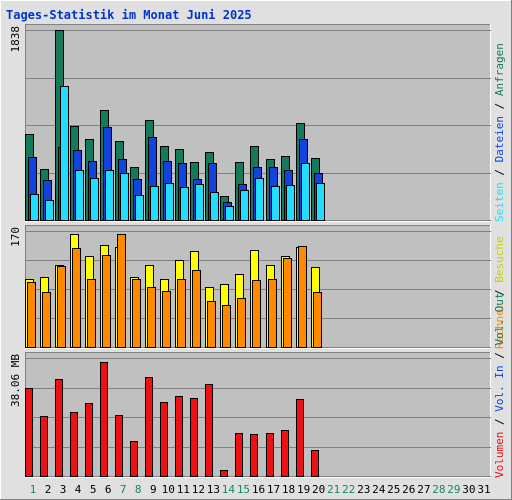 Image resolution: width=512 pixels, height=500 pixels. I want to click on legend-item-vol-in: Vol. In, so click(499, 388).